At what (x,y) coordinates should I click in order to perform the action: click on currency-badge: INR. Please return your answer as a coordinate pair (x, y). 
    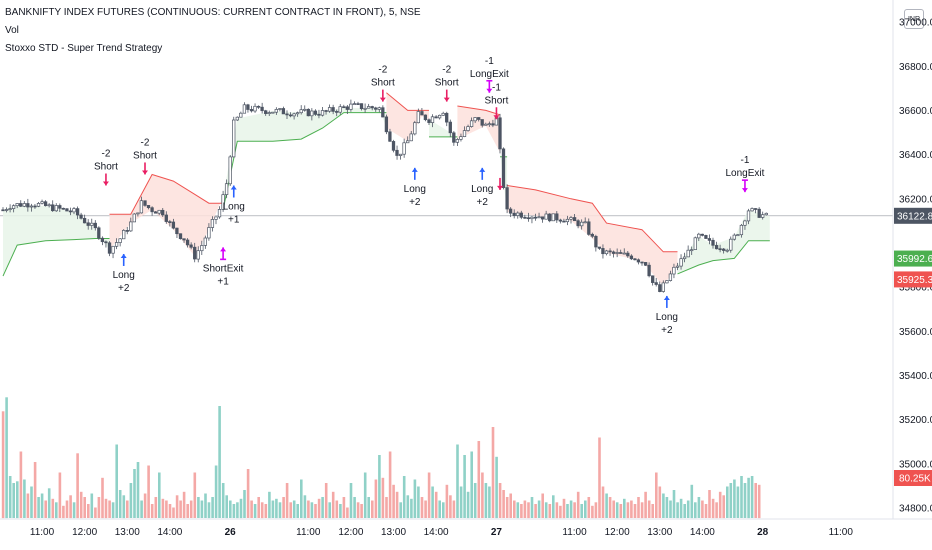
    Looking at the image, I should click on (914, 19).